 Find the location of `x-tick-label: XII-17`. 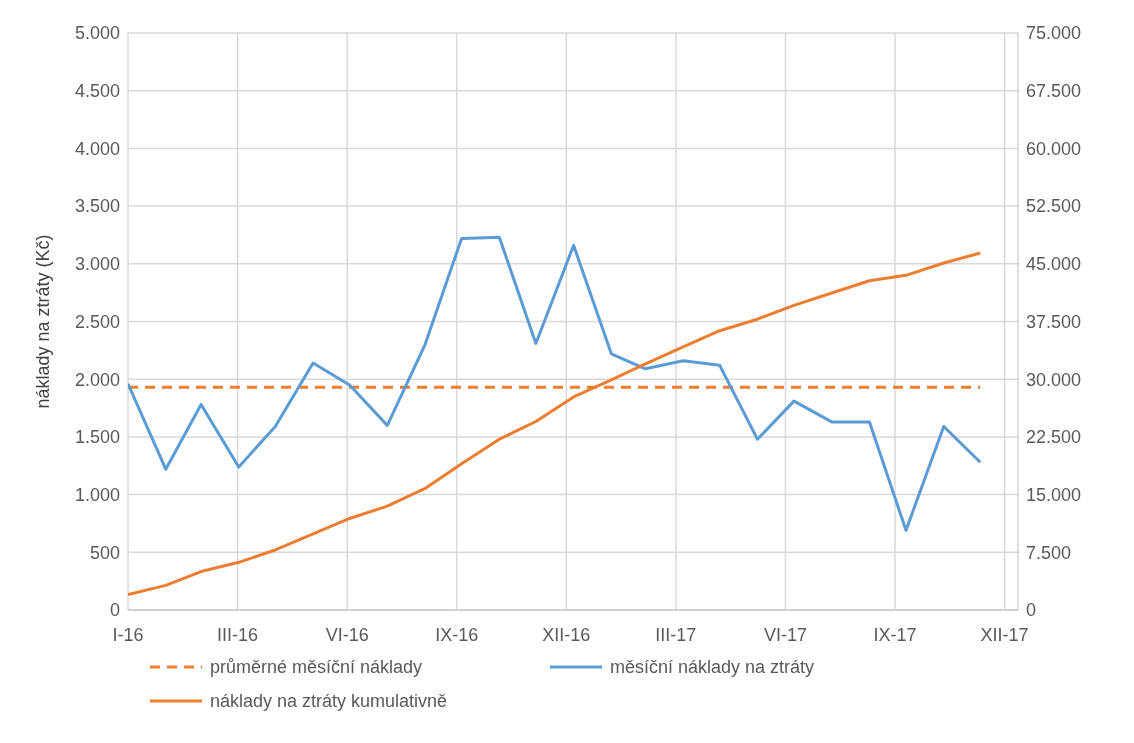

x-tick-label: XII-17 is located at coordinates (1004, 634).